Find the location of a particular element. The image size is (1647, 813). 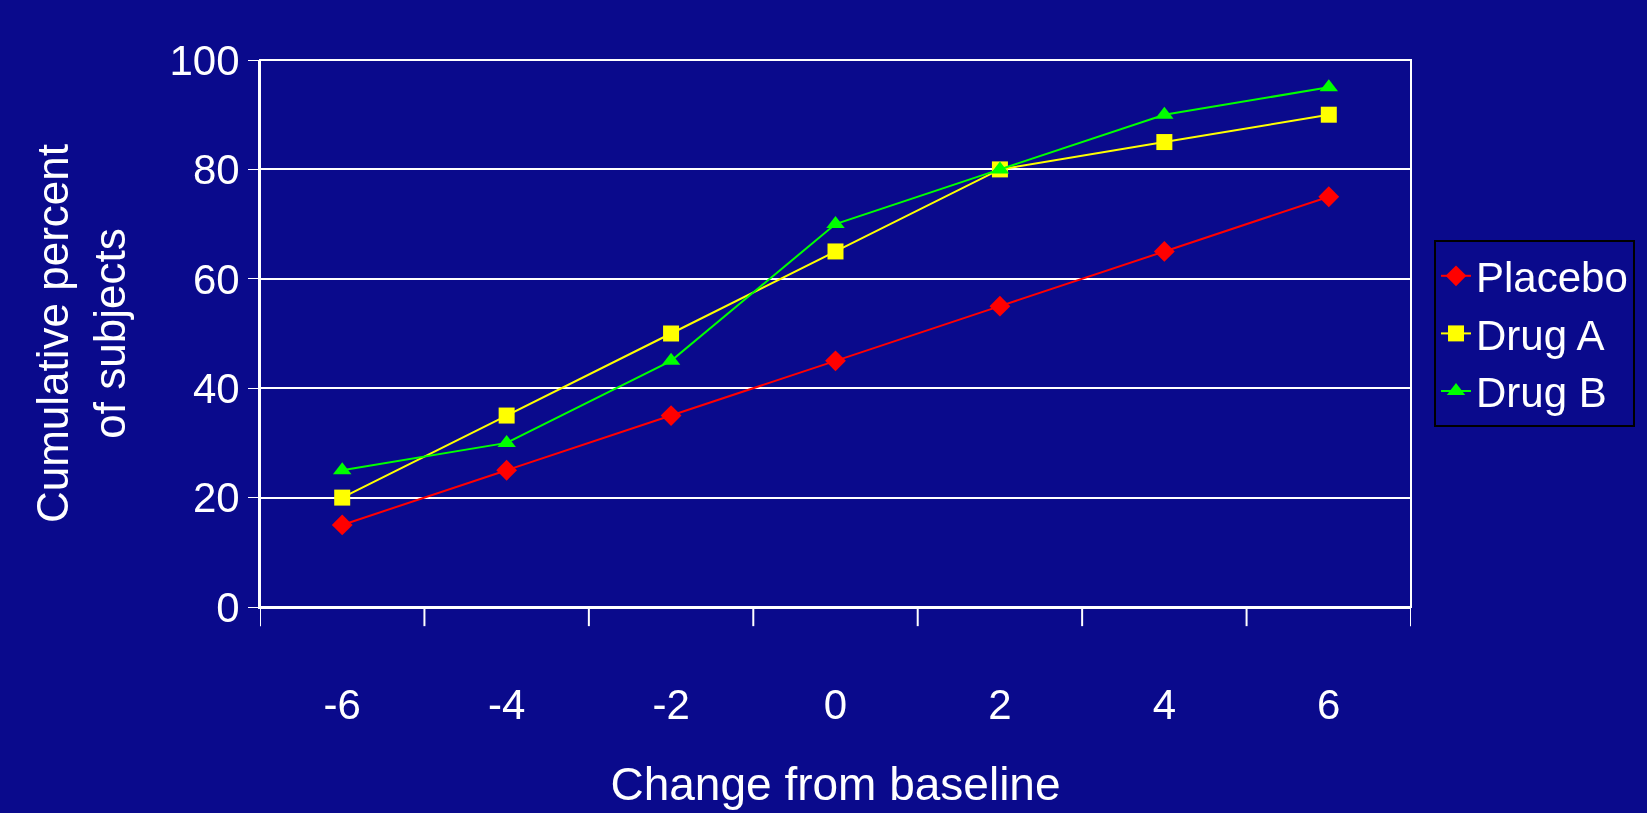

legend-label: Placebo is located at coordinates (1552, 278).